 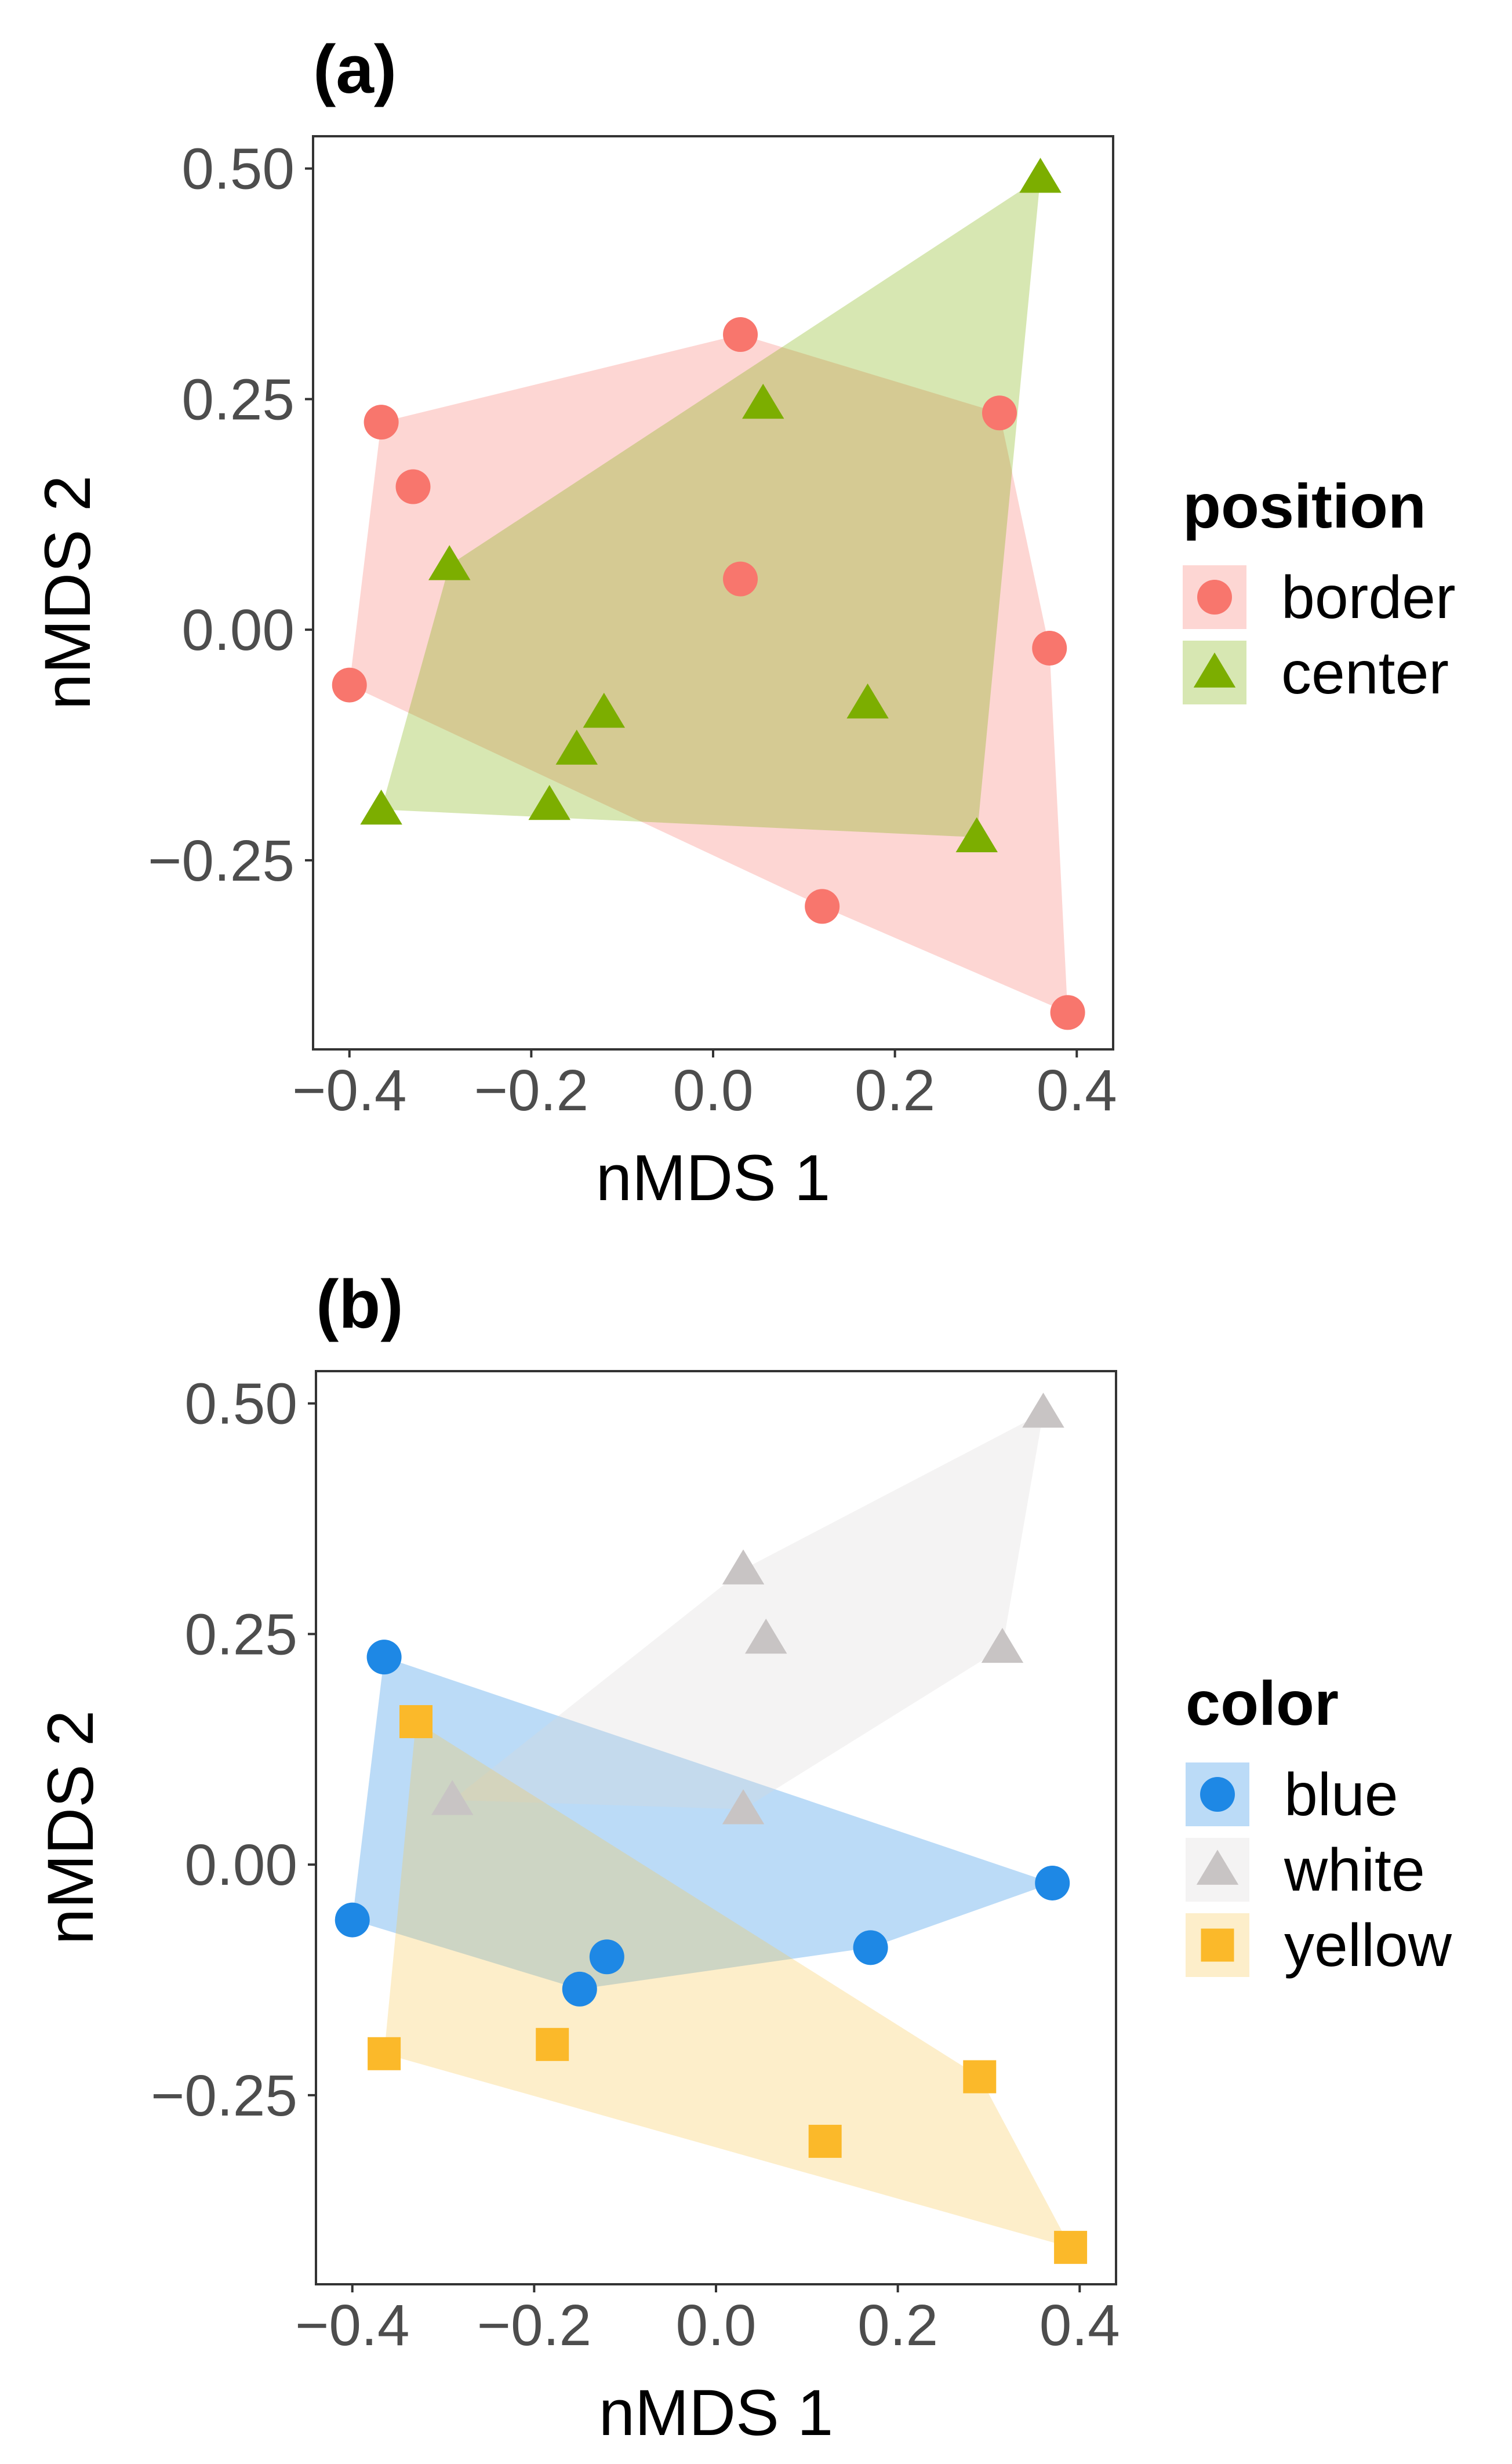 I want to click on panel-b-x-tick-label: −0.4, so click(x=352, y=2326).